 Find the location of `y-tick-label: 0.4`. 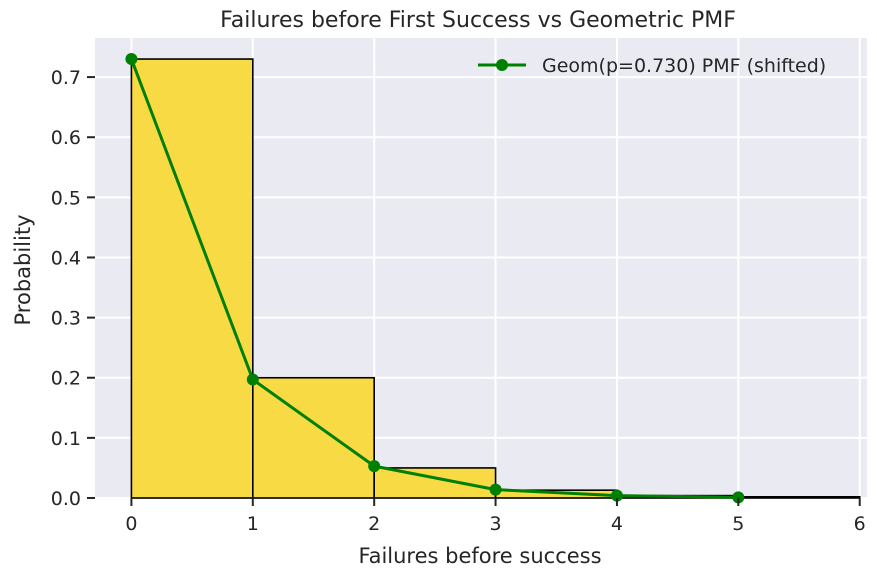

y-tick-label: 0.4 is located at coordinates (66, 258).